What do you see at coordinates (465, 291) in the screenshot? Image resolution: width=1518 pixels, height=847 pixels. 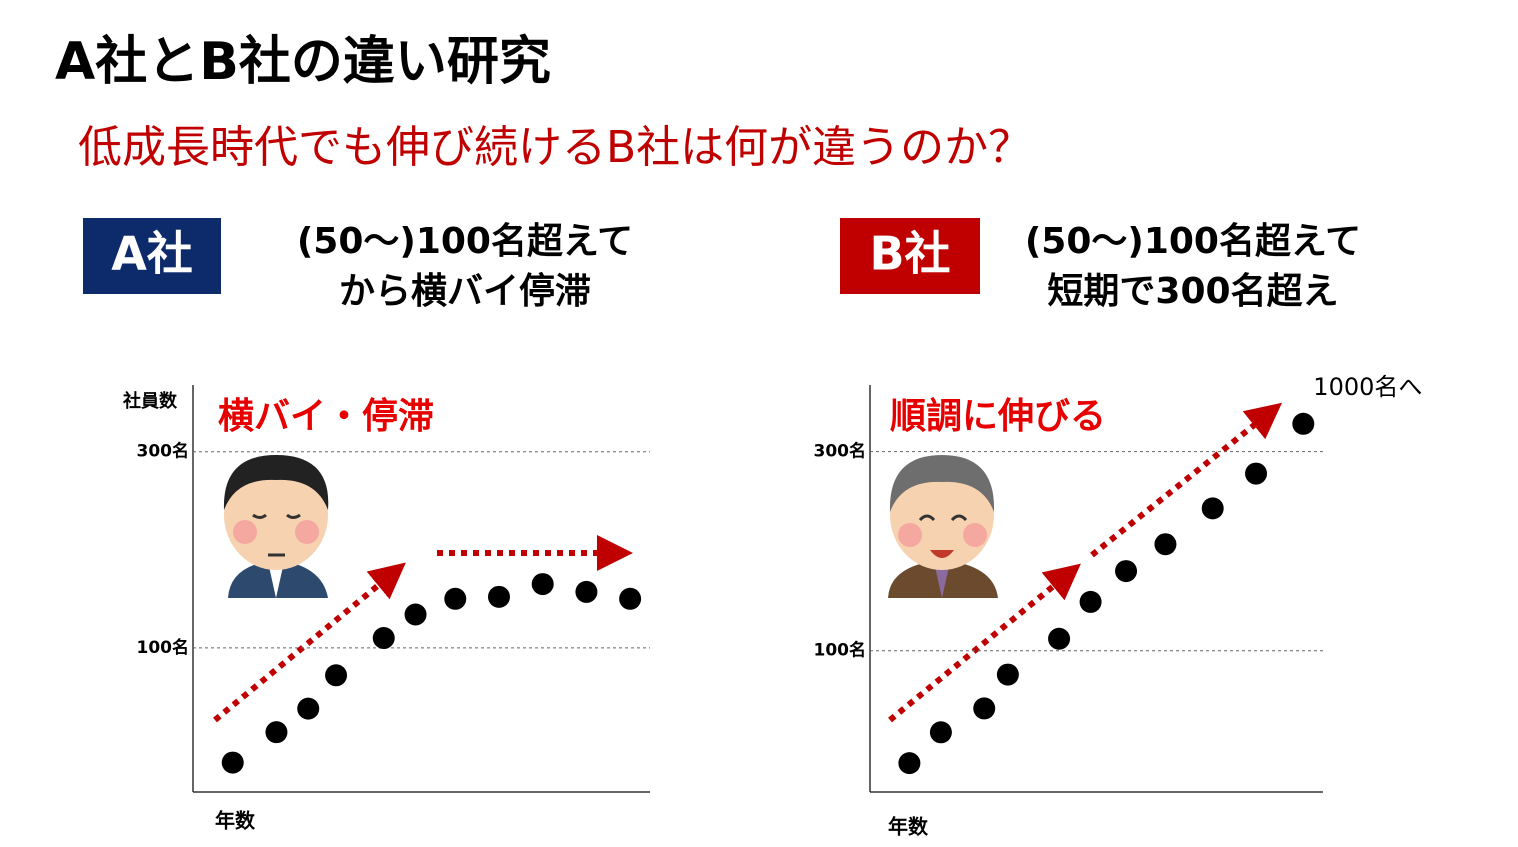 I see `panel-line: から横バイ停滞` at bounding box center [465, 291].